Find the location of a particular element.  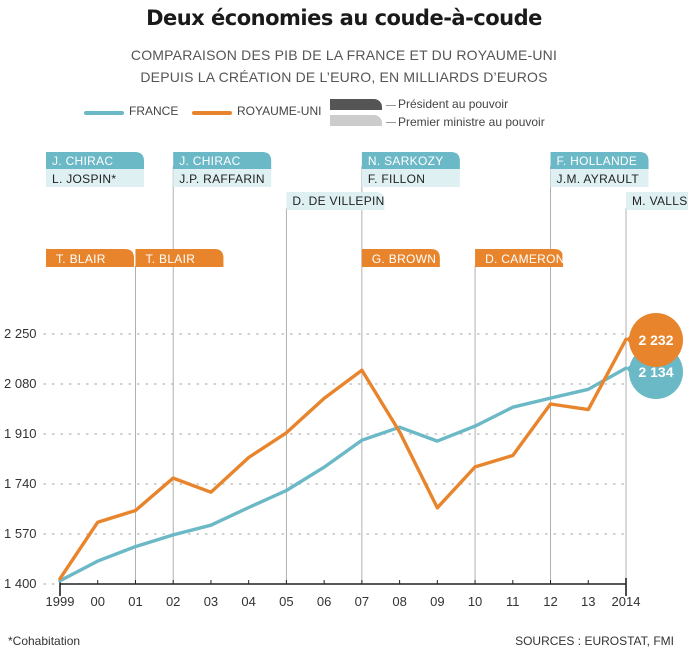

legend-president-label: Président au pouvoir is located at coordinates (453, 104).